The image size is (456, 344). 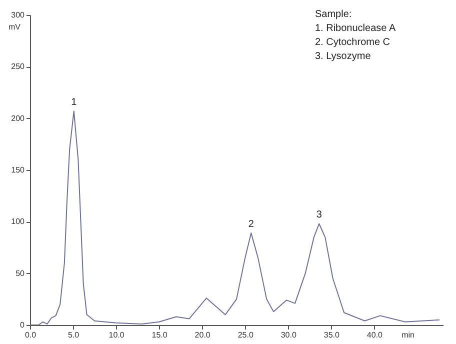 I want to click on y-tick-label: 150, so click(x=18, y=170).